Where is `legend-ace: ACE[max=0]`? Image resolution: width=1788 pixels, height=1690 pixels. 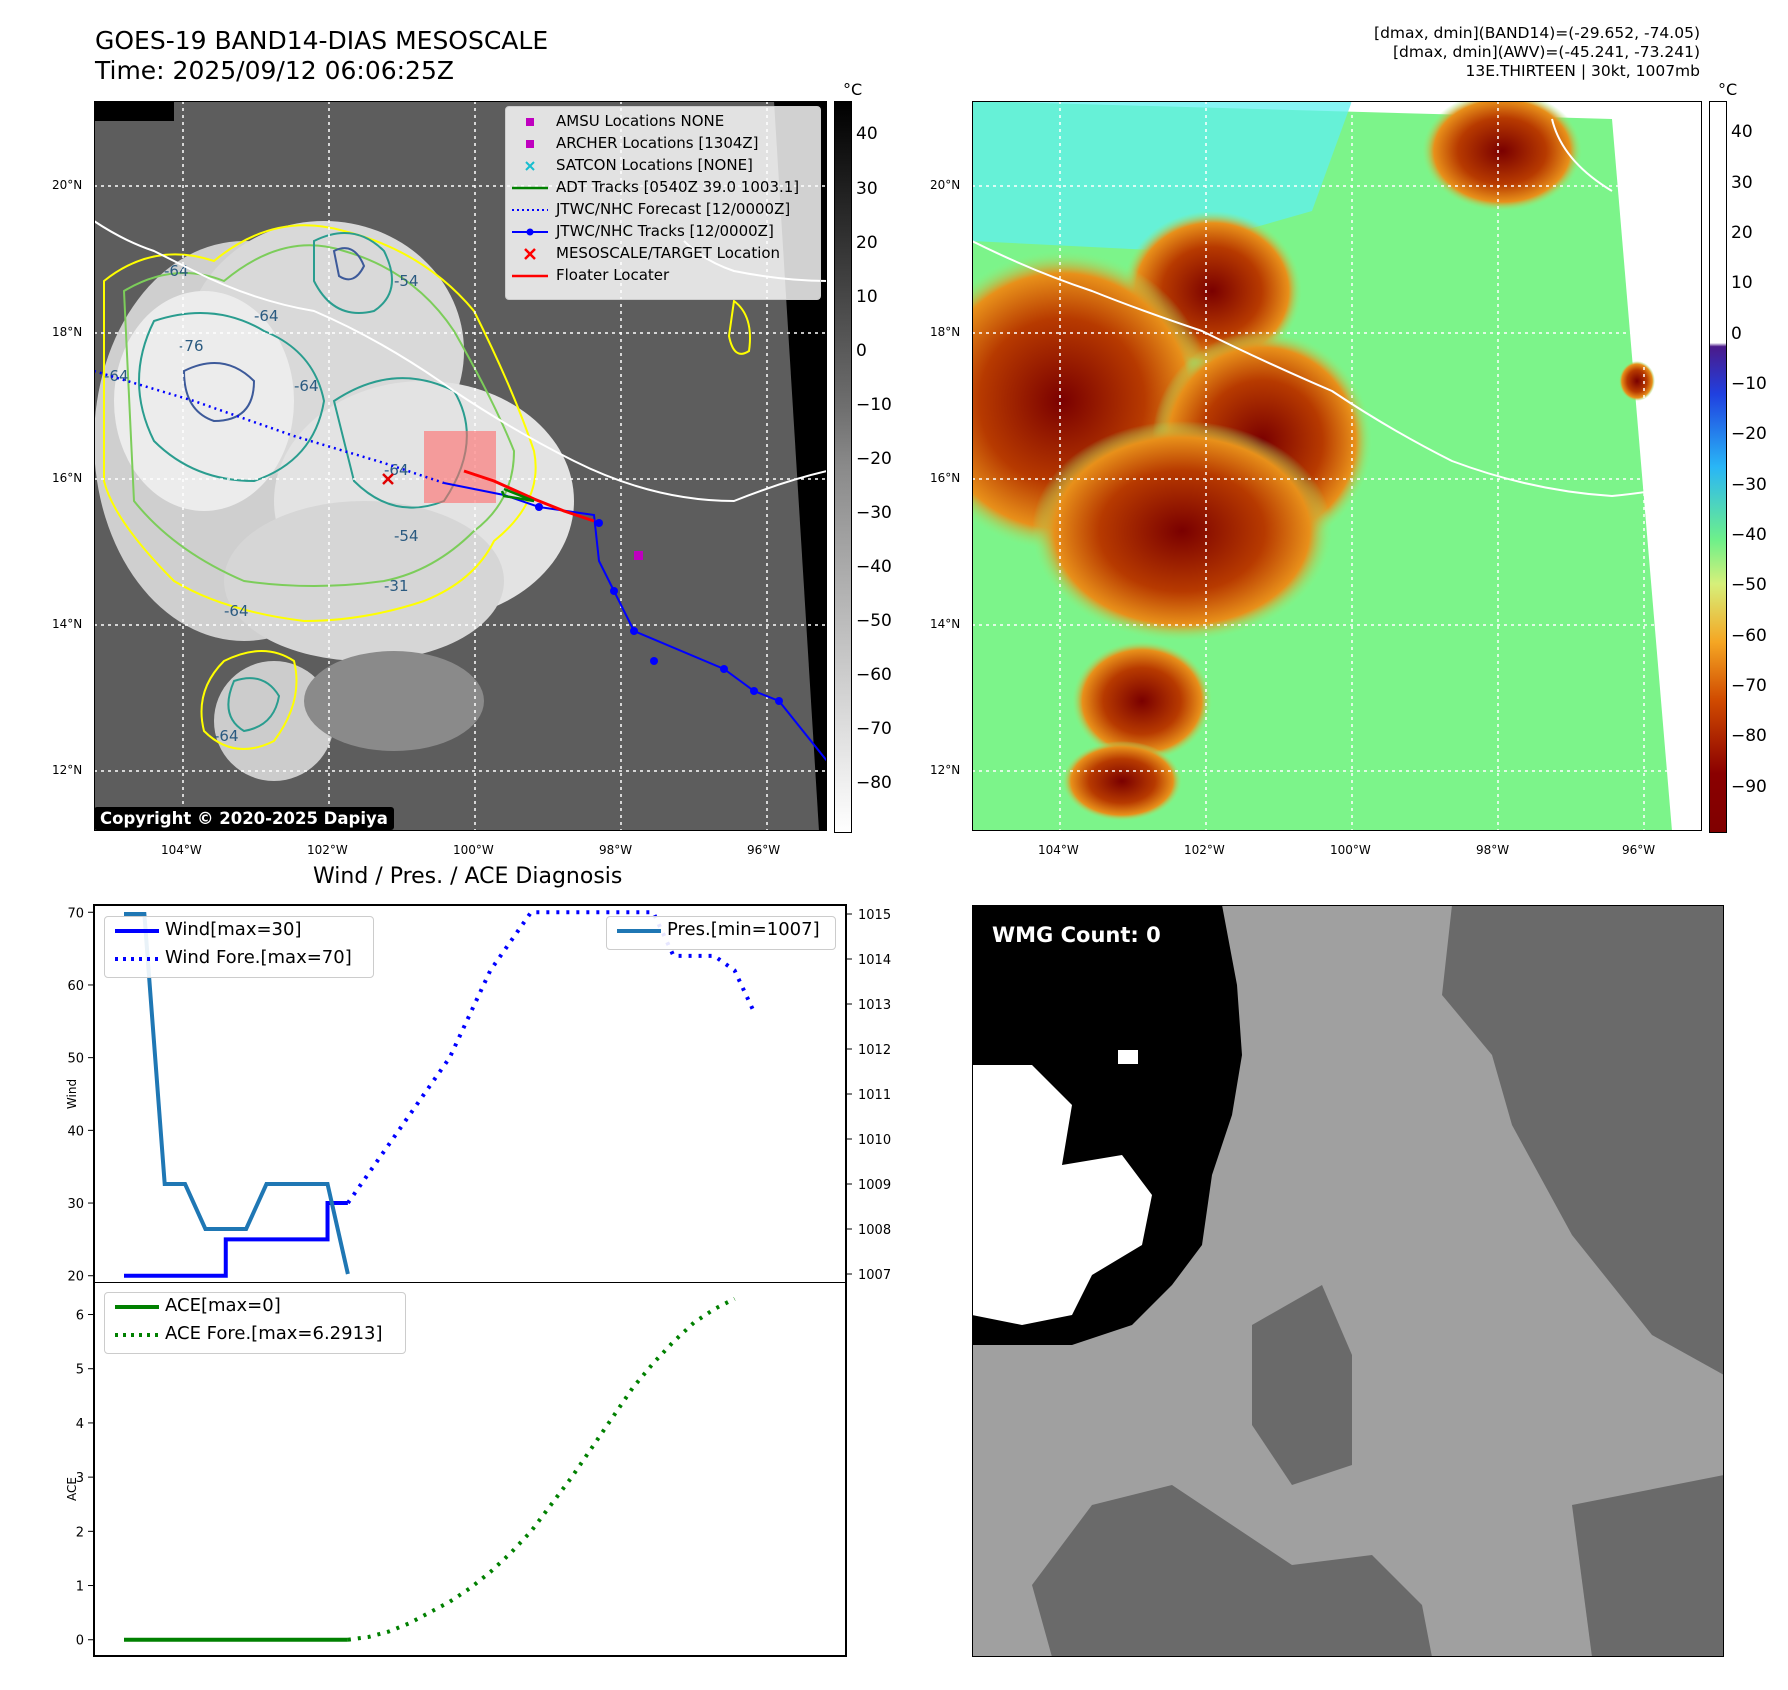
legend-ace: ACE[max=0] is located at coordinates (198, 1305).